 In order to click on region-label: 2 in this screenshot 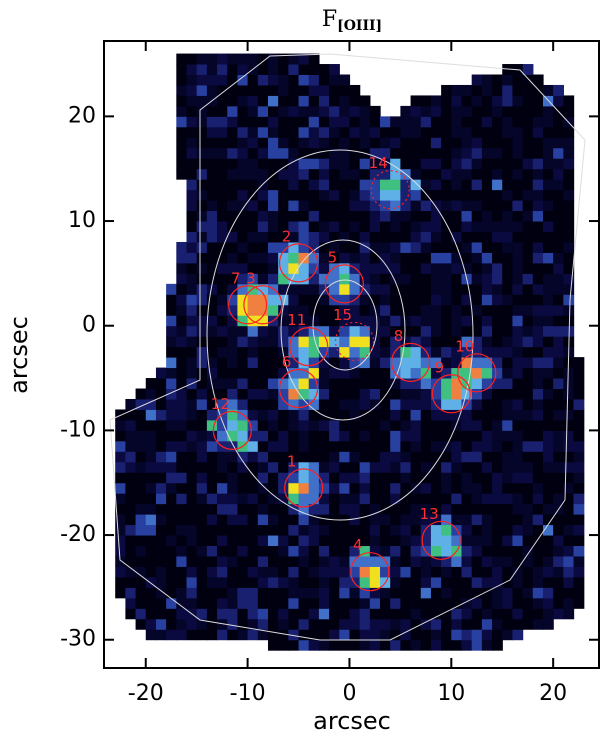, I will do `click(287, 236)`.